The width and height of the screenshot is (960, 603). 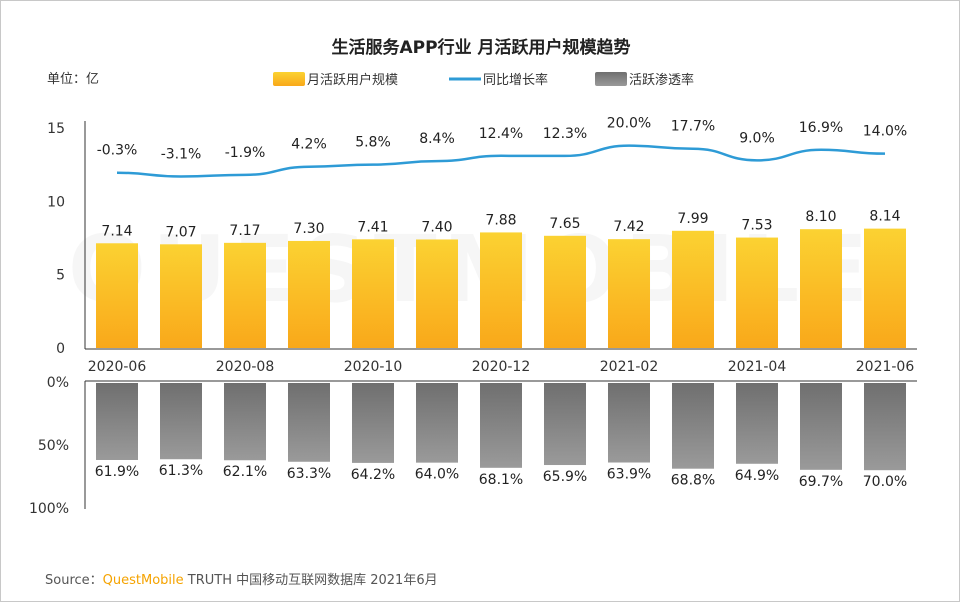 What do you see at coordinates (628, 227) in the screenshot?
I see `mau-bar-label: 7.42` at bounding box center [628, 227].